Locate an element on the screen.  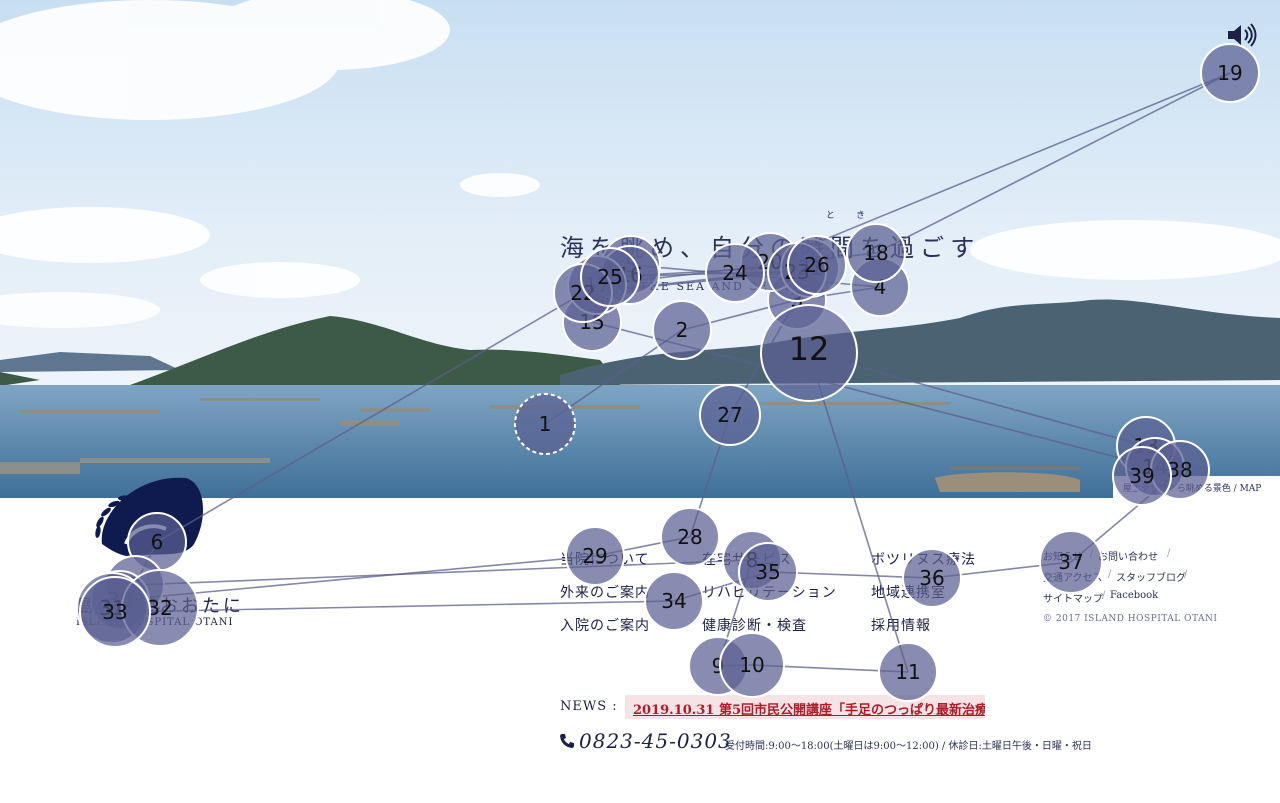
nav-botulinum: ボツリヌス療法 is located at coordinates (923, 560).